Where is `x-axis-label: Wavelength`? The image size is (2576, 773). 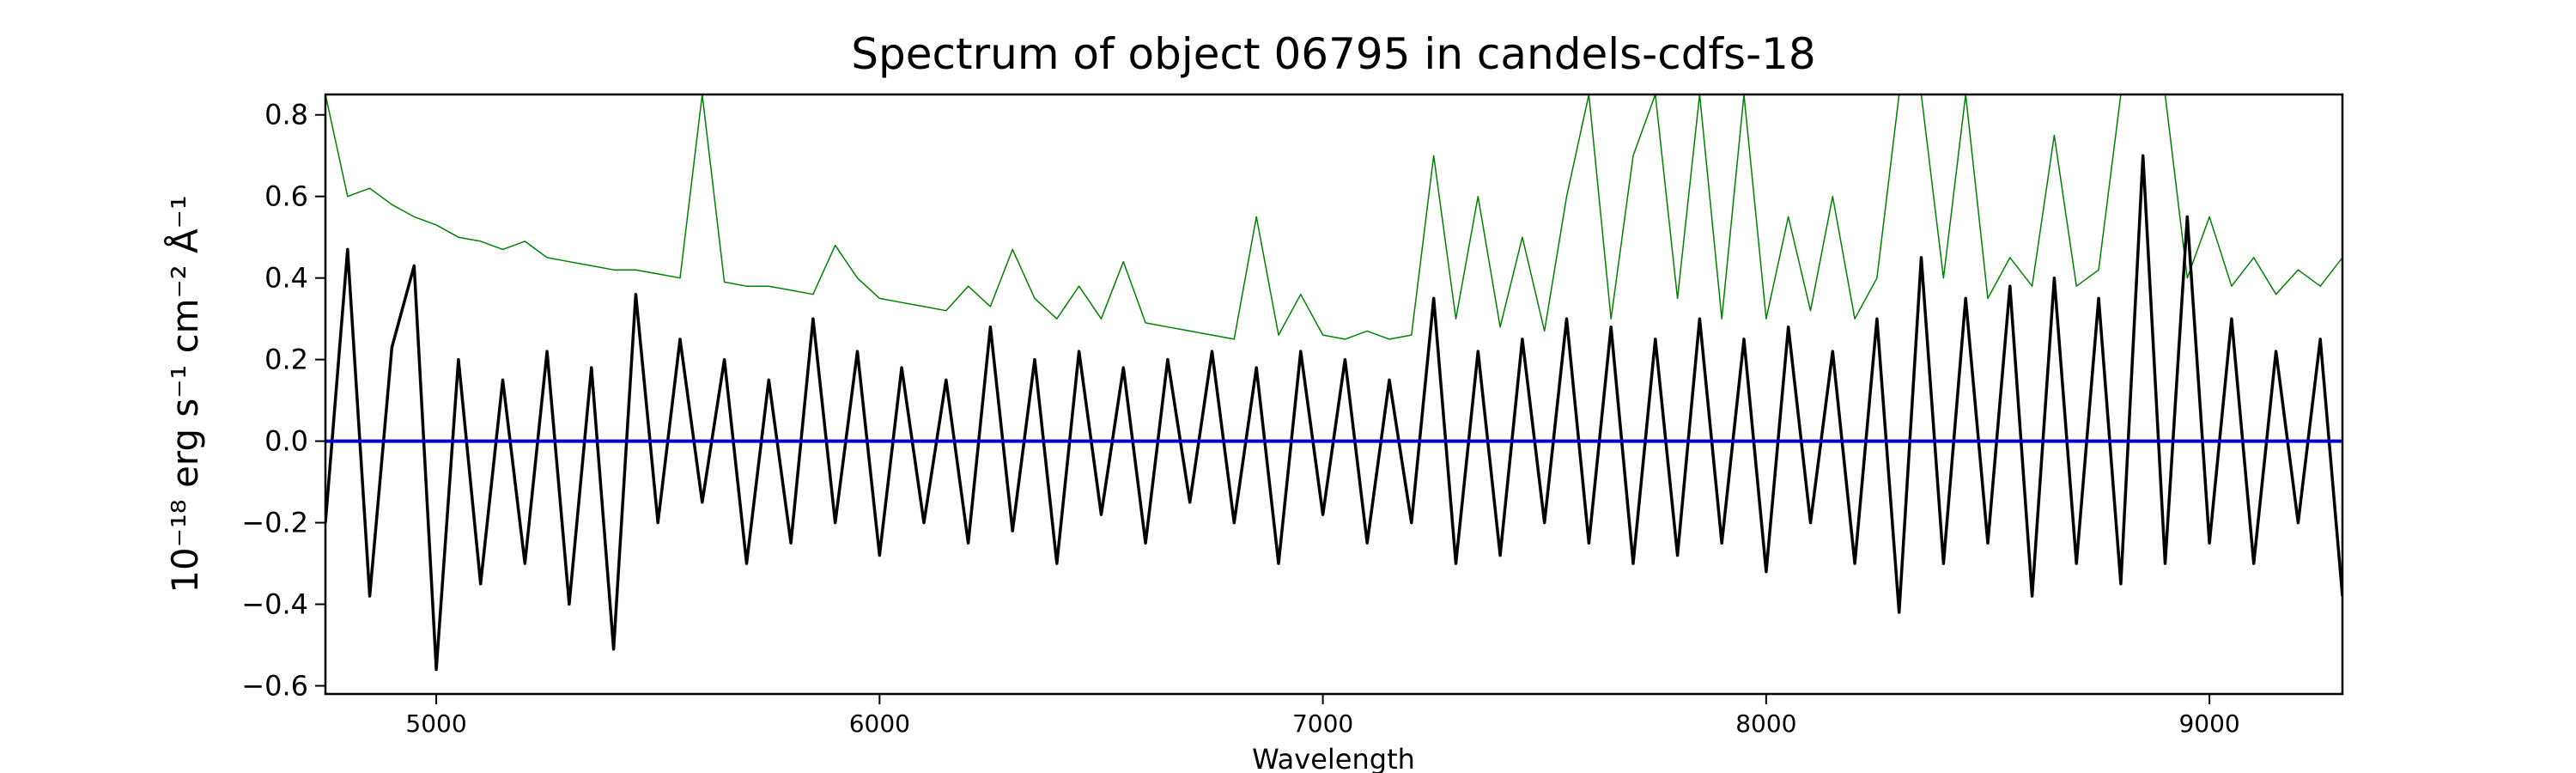 x-axis-label: Wavelength is located at coordinates (1334, 758).